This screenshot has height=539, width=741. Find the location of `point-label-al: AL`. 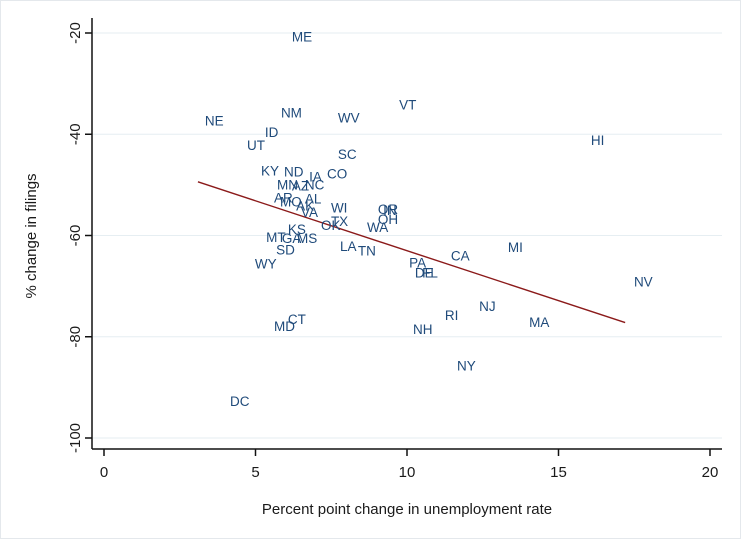

point-label-al: AL is located at coordinates (313, 199).